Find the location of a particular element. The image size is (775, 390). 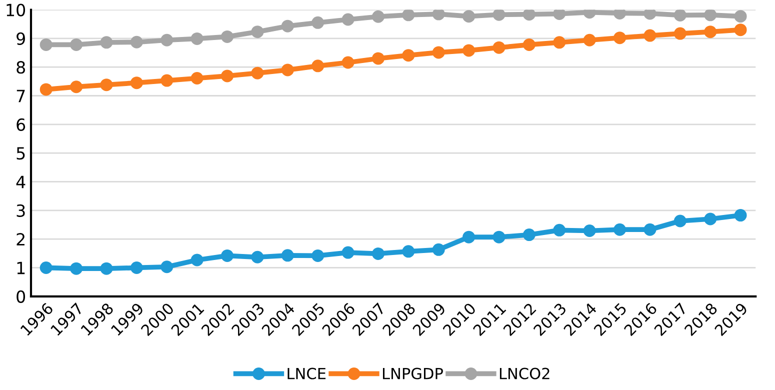

y-tick-label: 4 is located at coordinates (21, 182).